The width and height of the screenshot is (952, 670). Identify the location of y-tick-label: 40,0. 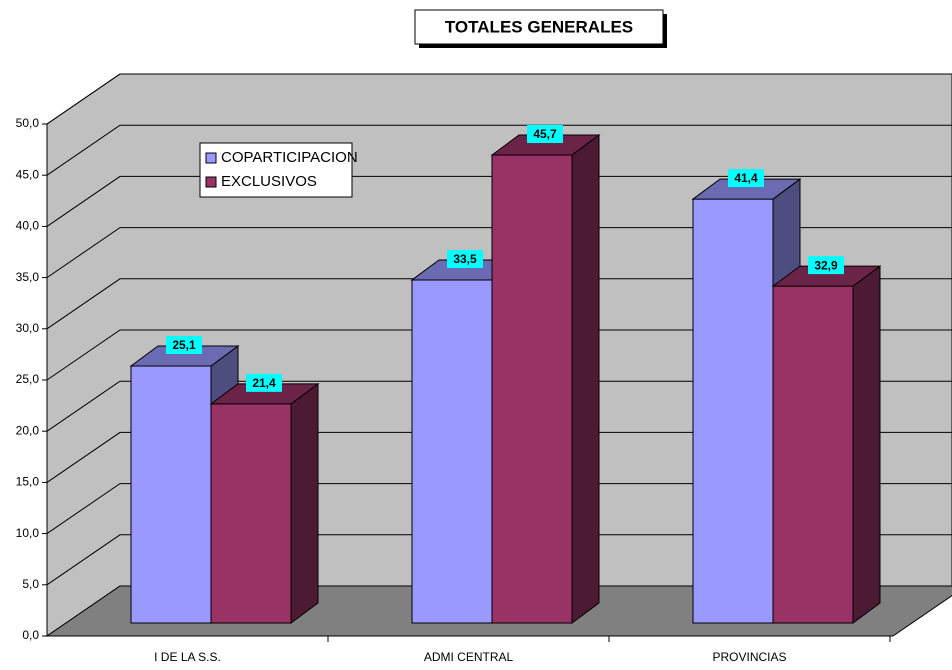
(28, 226).